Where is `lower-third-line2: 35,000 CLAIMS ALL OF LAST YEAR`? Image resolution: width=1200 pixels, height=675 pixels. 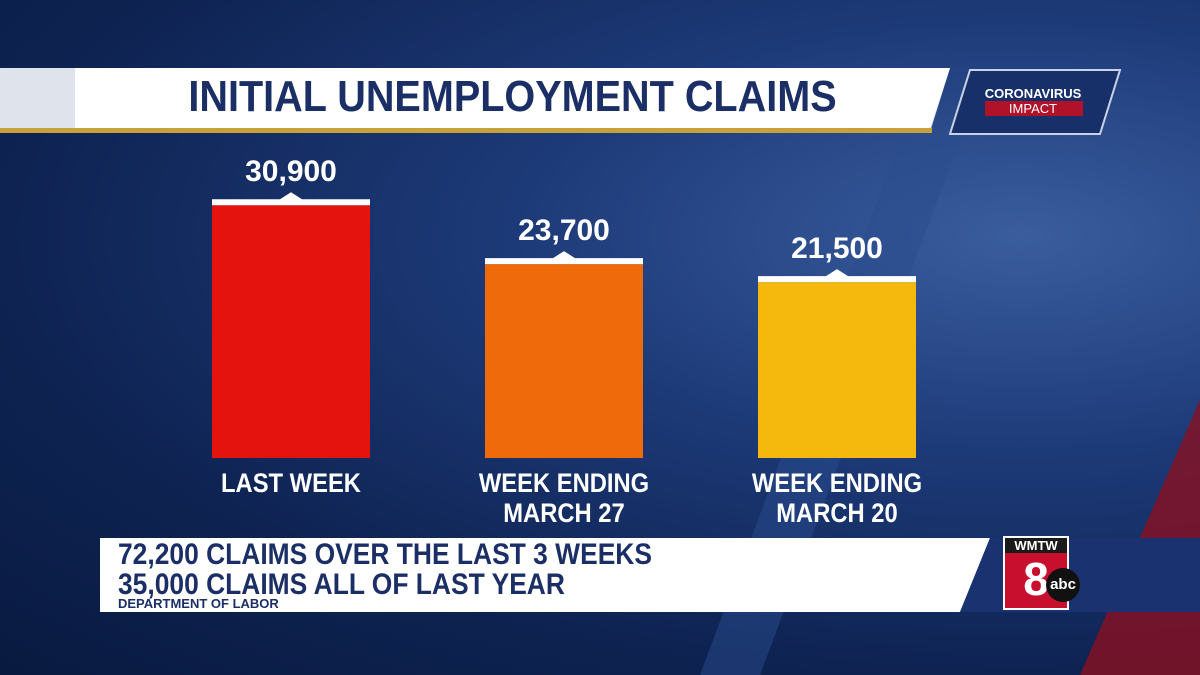 lower-third-line2: 35,000 CLAIMS ALL OF LAST YEAR is located at coordinates (341, 584).